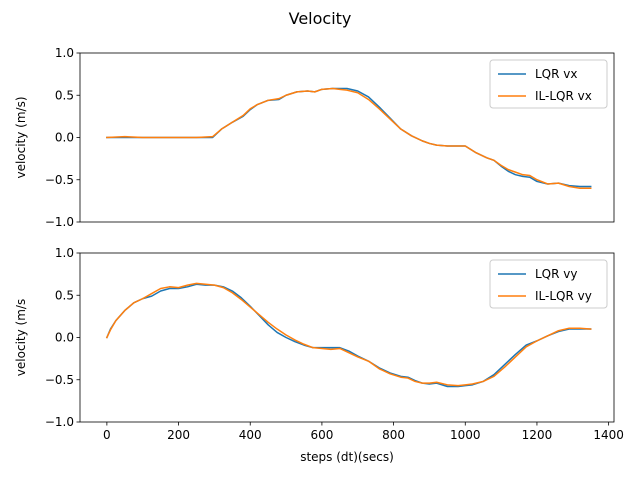 The image size is (640, 484). I want to click on x-tick-label: 1200, so click(537, 435).